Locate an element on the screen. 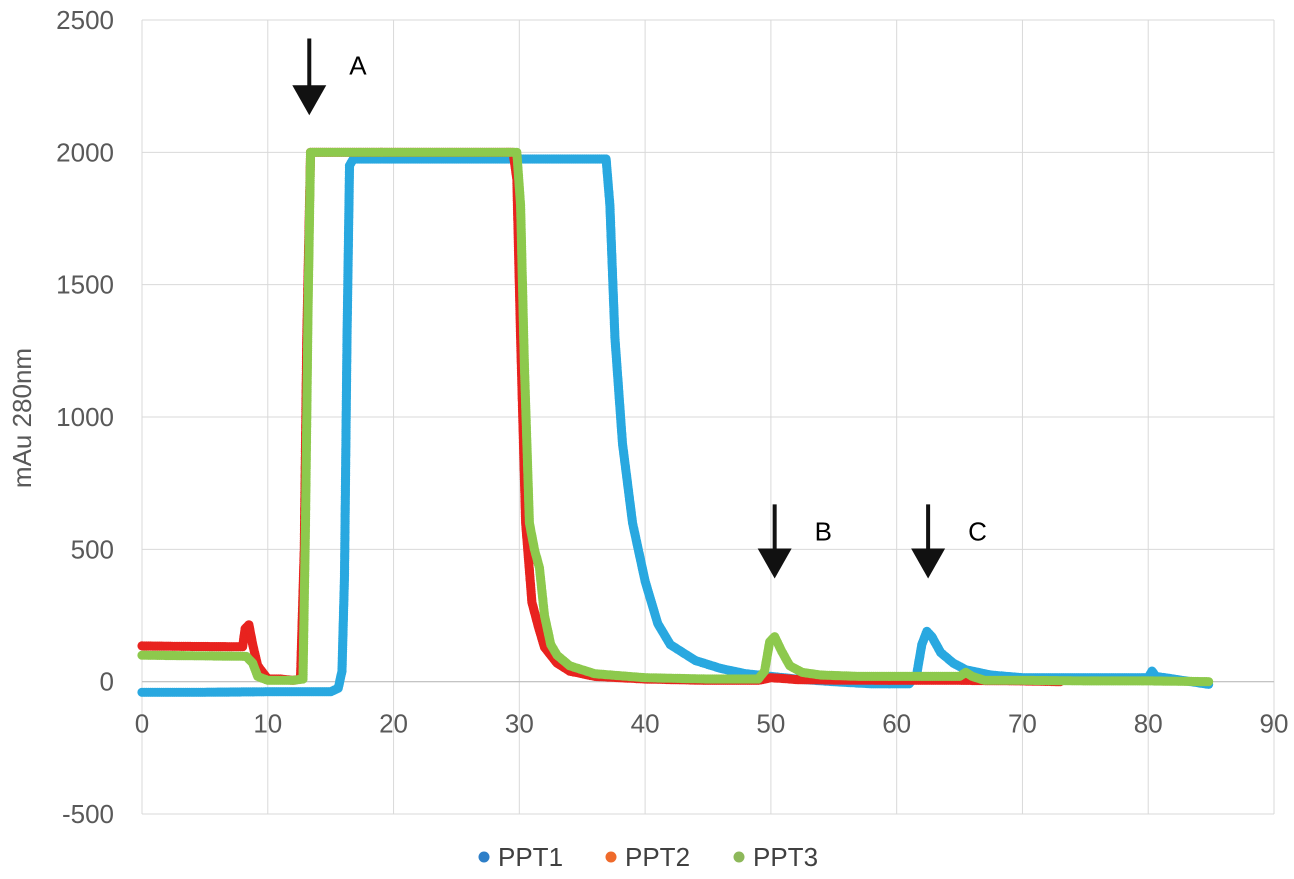 The height and width of the screenshot is (879, 1294). annotation-label: B is located at coordinates (823, 531).